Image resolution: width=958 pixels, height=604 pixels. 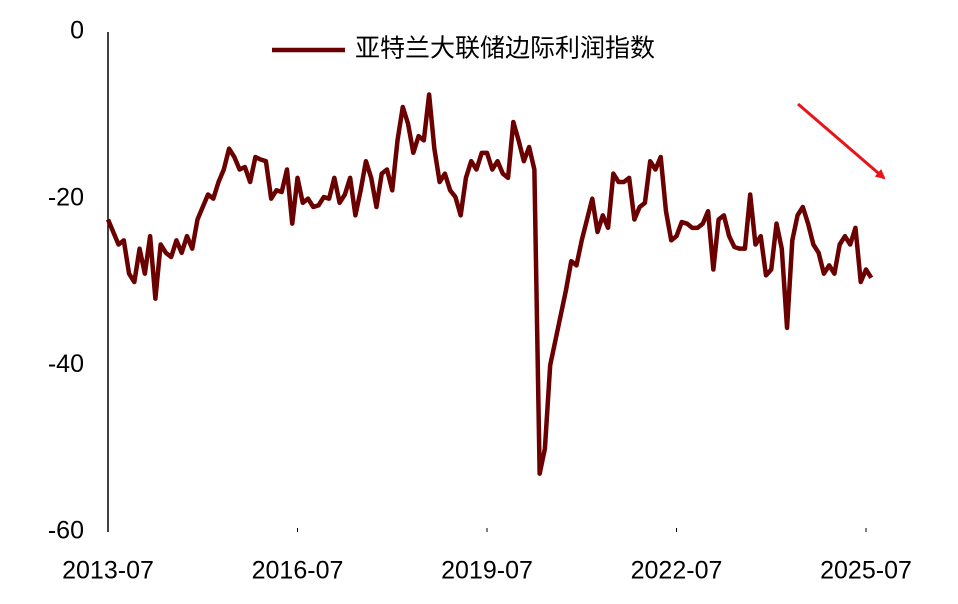 I want to click on x-tick-label: 2019-07, so click(x=487, y=571).